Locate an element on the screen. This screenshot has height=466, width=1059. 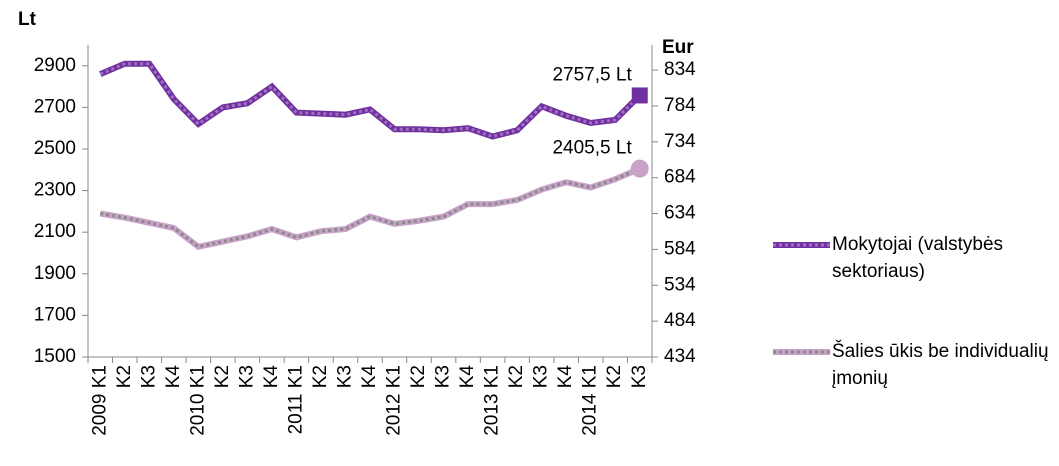
y-tick-label: 1900 is located at coordinates (55, 273).